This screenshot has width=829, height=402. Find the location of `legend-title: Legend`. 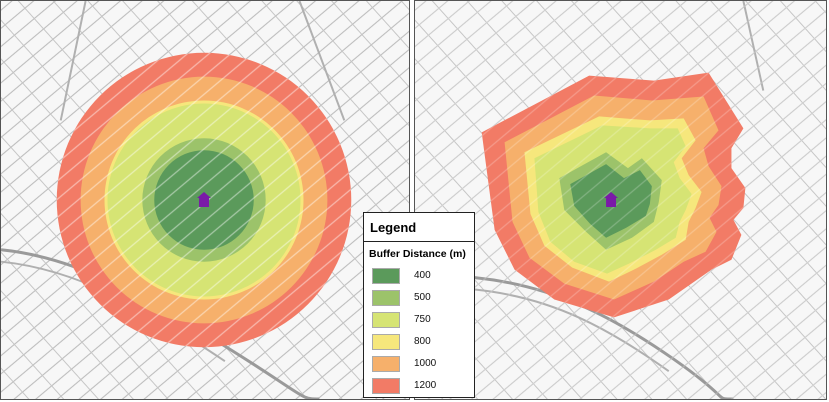

legend-title: Legend is located at coordinates (393, 227).